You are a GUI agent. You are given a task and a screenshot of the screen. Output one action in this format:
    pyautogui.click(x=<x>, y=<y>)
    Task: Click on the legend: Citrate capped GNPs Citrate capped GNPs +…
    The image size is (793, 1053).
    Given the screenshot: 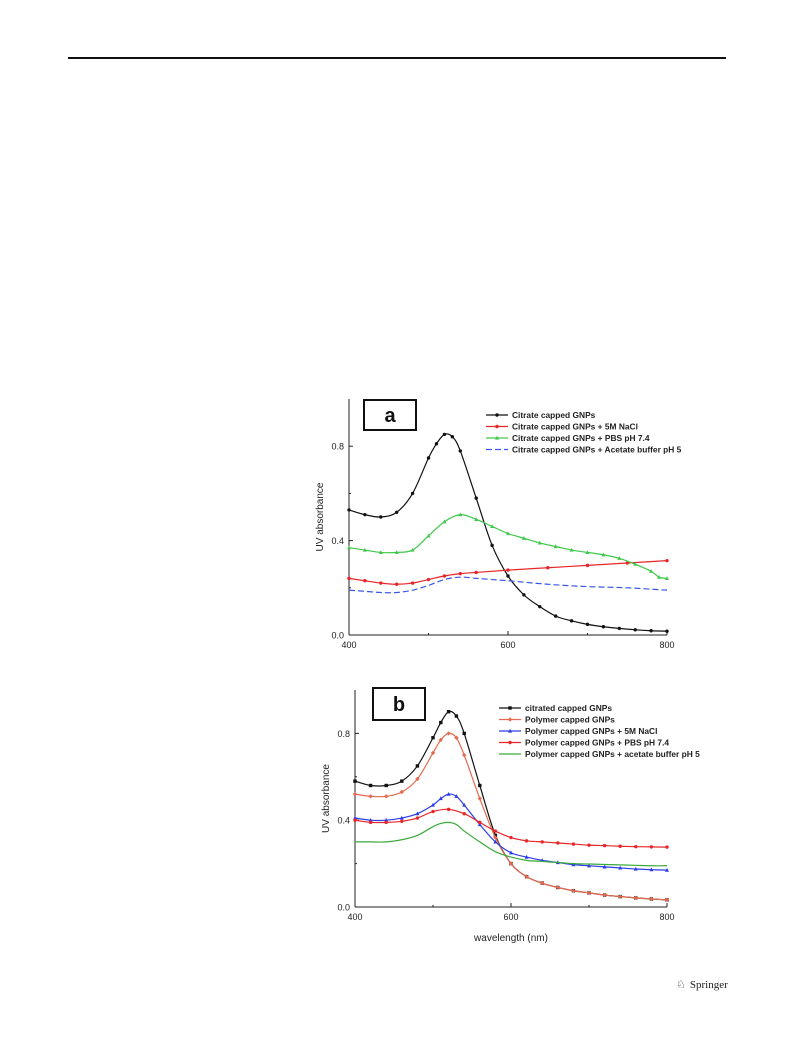 What is the action you would take?
    pyautogui.click(x=584, y=432)
    